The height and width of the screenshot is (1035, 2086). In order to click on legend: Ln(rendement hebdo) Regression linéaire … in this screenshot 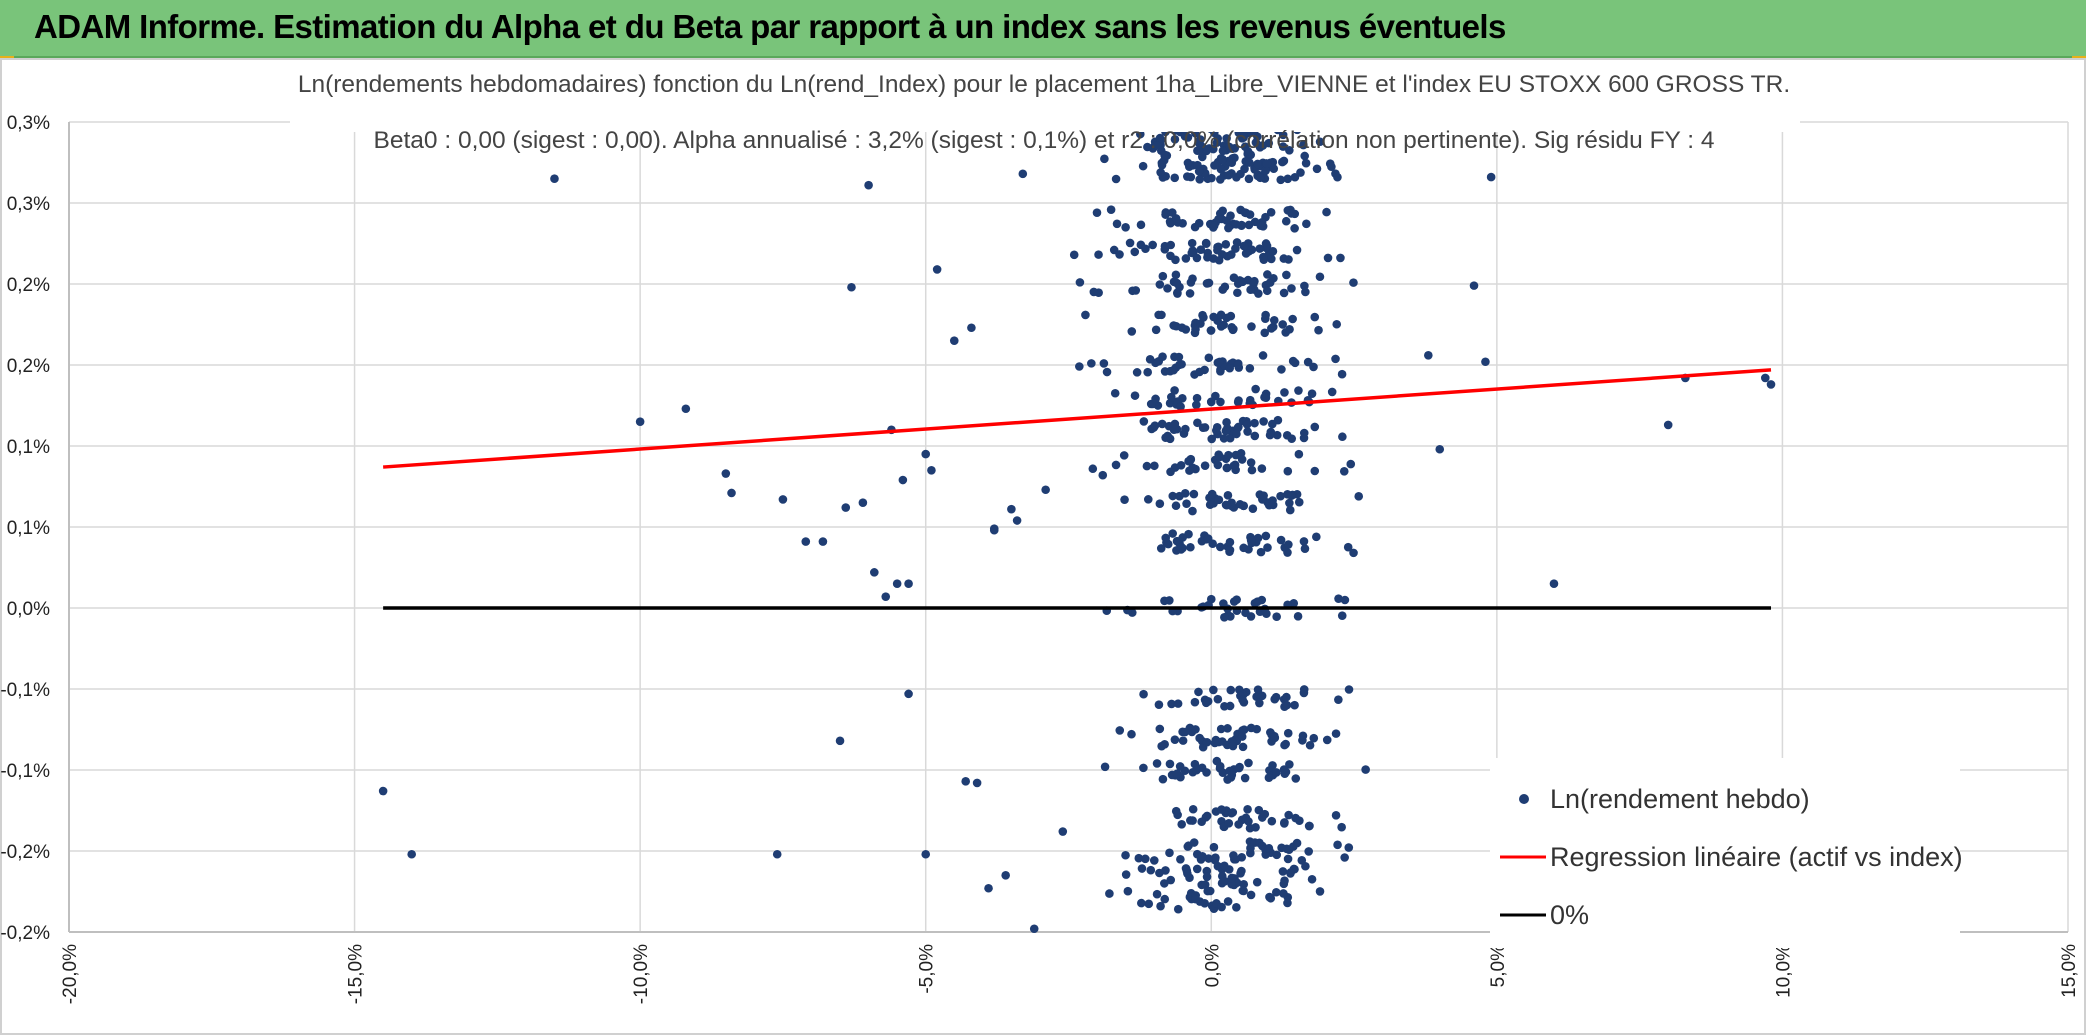, I will do `click(1726, 853)`.